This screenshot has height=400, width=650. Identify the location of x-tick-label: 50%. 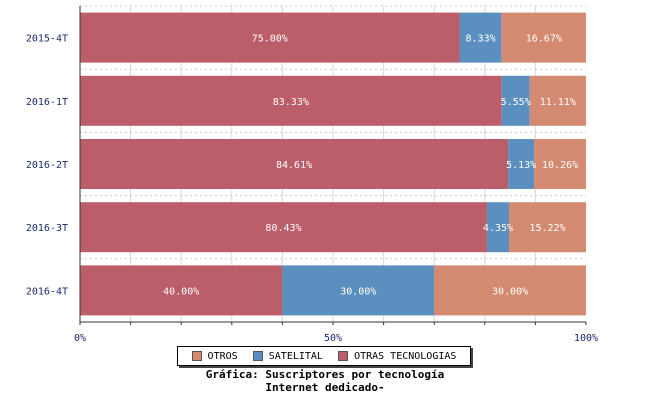
(333, 338).